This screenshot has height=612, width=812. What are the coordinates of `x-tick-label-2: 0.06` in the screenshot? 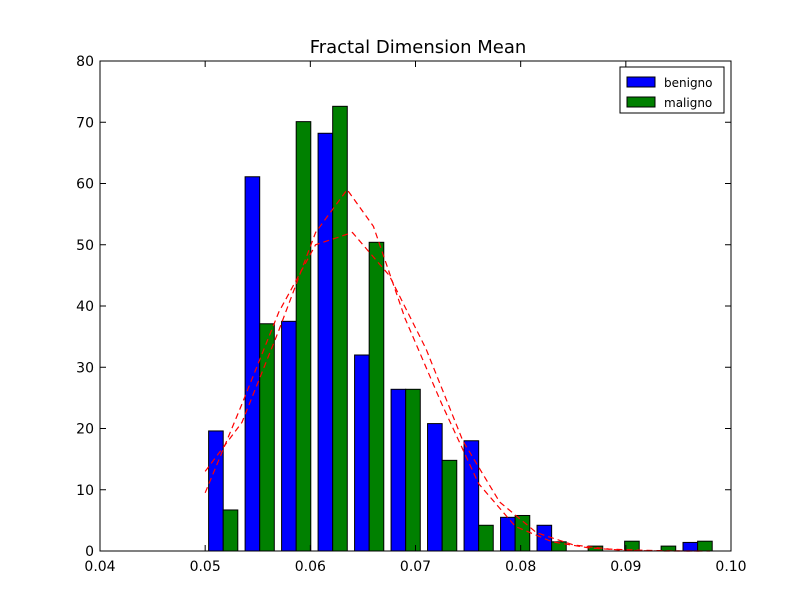 It's located at (310, 567).